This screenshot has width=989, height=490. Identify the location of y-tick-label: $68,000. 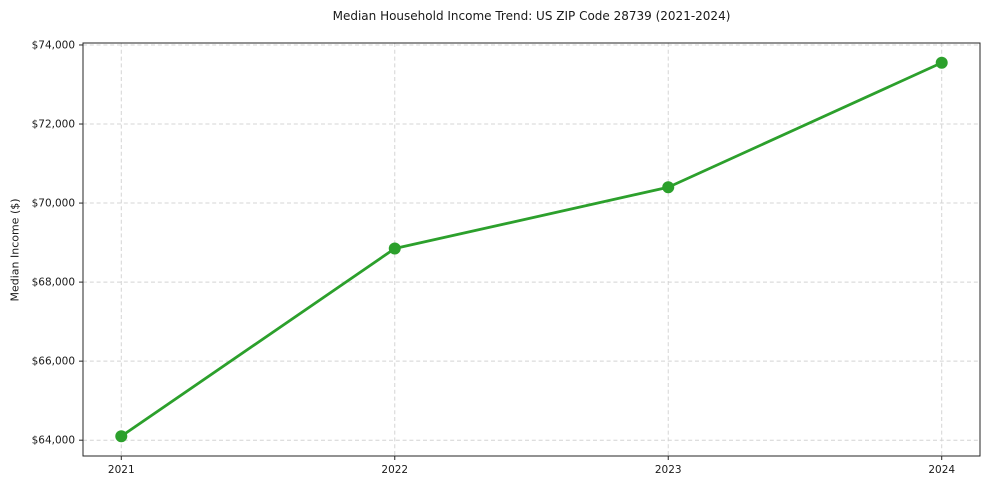
(53, 283).